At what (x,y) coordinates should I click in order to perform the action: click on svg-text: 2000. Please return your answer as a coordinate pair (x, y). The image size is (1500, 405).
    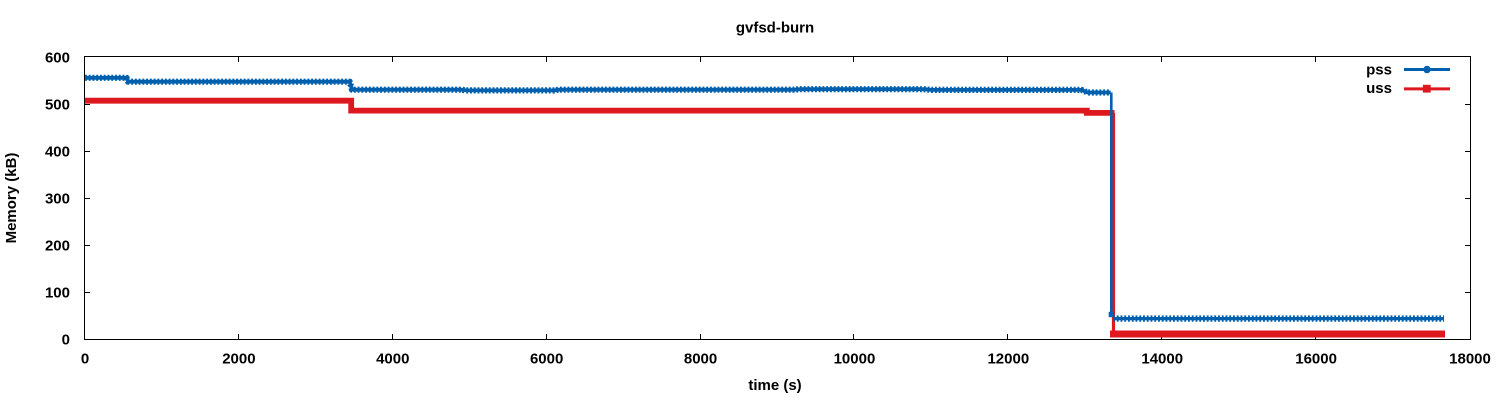
    Looking at the image, I should click on (238, 359).